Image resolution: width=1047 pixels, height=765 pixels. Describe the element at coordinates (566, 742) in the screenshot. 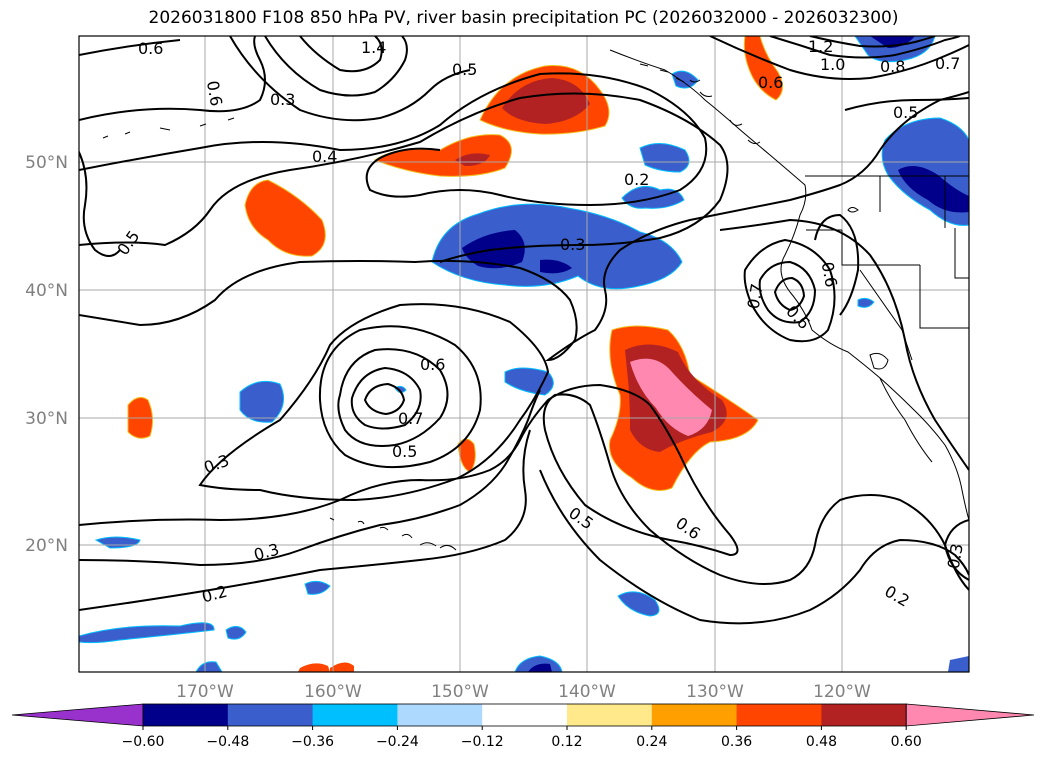

I see `colorbar-tick-label: 0.12` at that location.